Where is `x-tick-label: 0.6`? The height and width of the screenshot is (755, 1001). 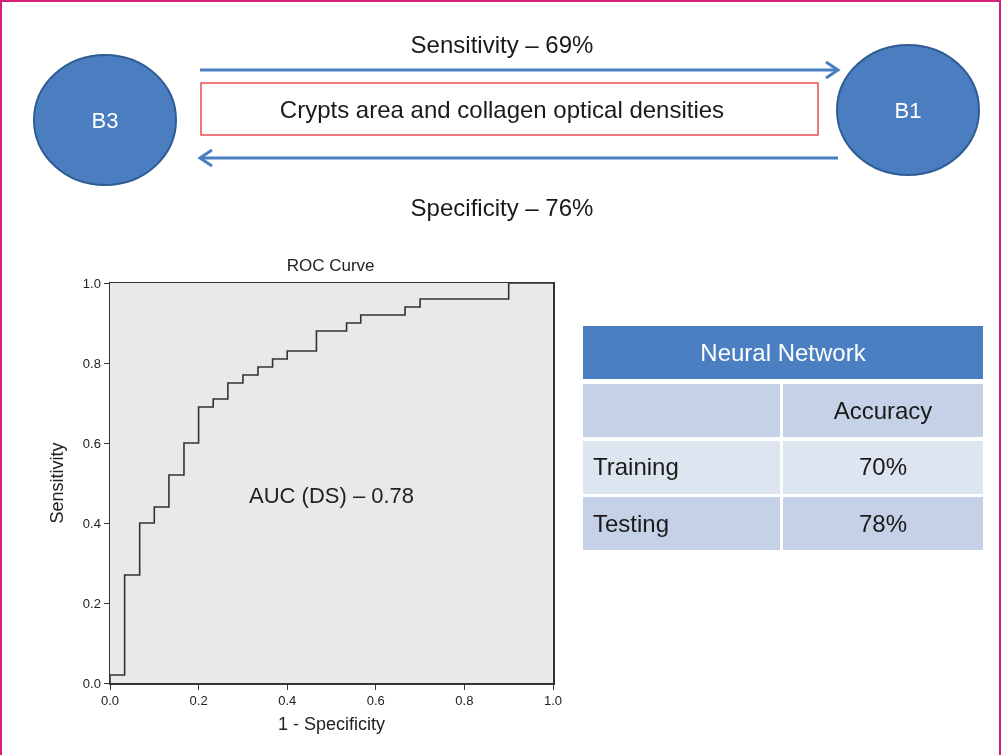 x-tick-label: 0.6 is located at coordinates (375, 701).